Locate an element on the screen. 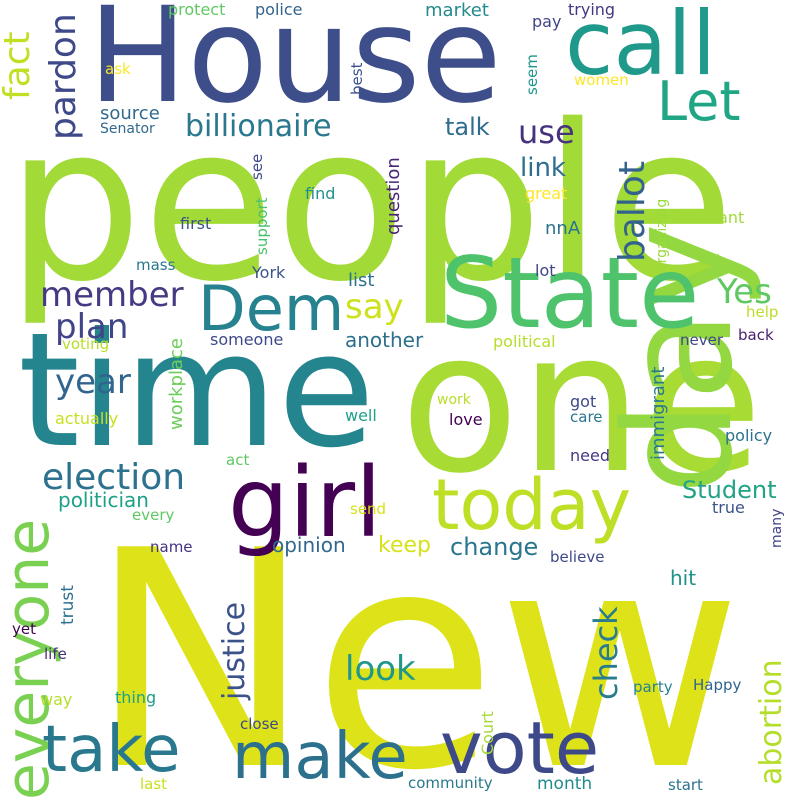 The height and width of the screenshot is (800, 800). word: justice is located at coordinates (234, 650).